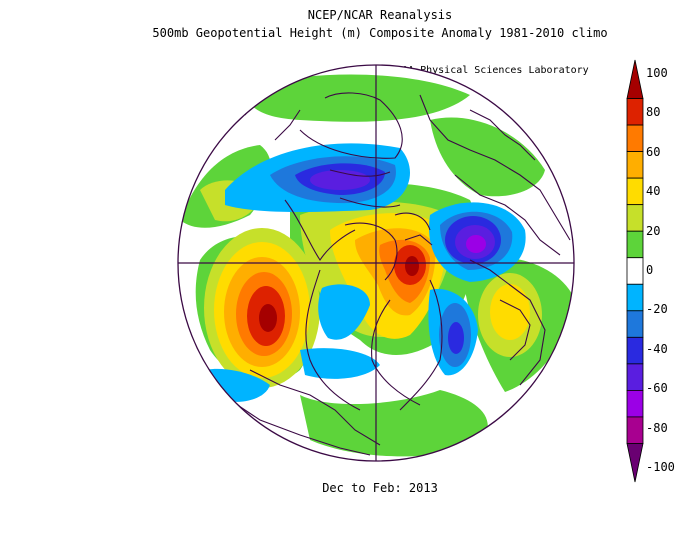 Image resolution: width=700 pixels, height=542 pixels. I want to click on colorbar-tick-label: 60, so click(653, 151).